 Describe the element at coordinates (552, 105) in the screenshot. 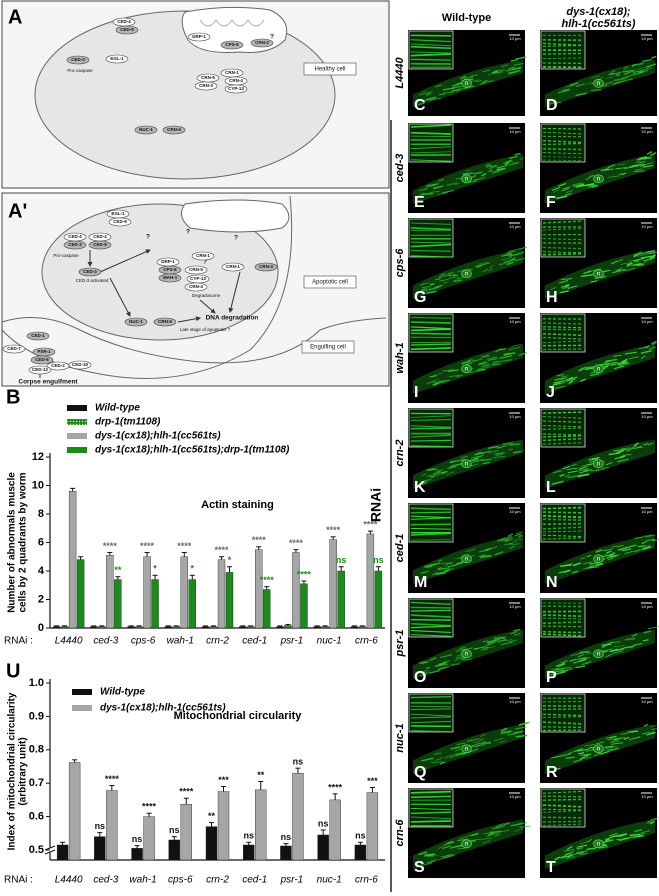

I see `panel-letter: D` at that location.